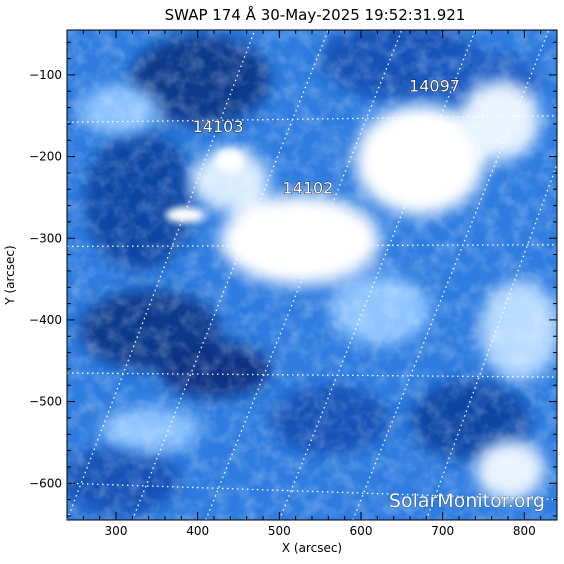 The height and width of the screenshot is (564, 564). What do you see at coordinates (312, 548) in the screenshot?
I see `x-axis-title: X (arcsec)` at bounding box center [312, 548].